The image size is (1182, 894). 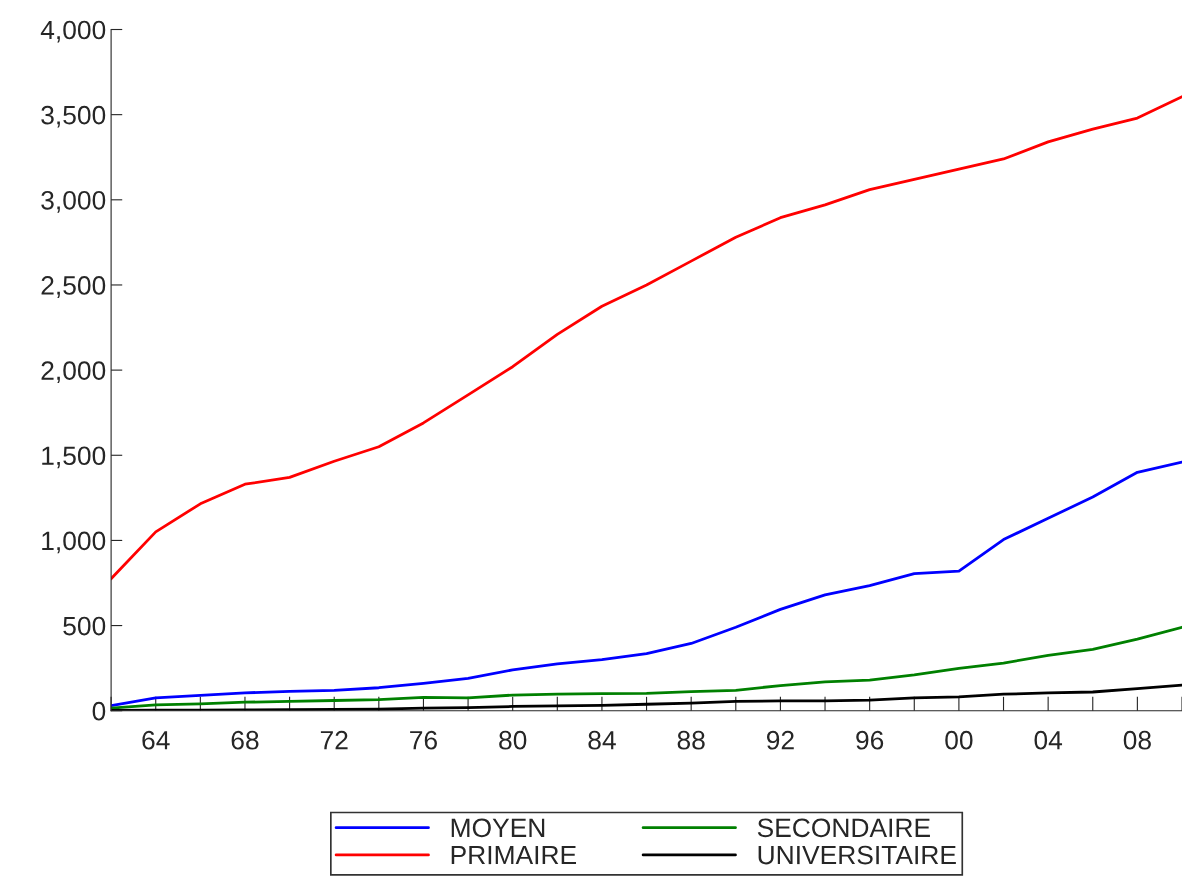 I want to click on y-tick-label: 1,500, so click(x=74, y=457).